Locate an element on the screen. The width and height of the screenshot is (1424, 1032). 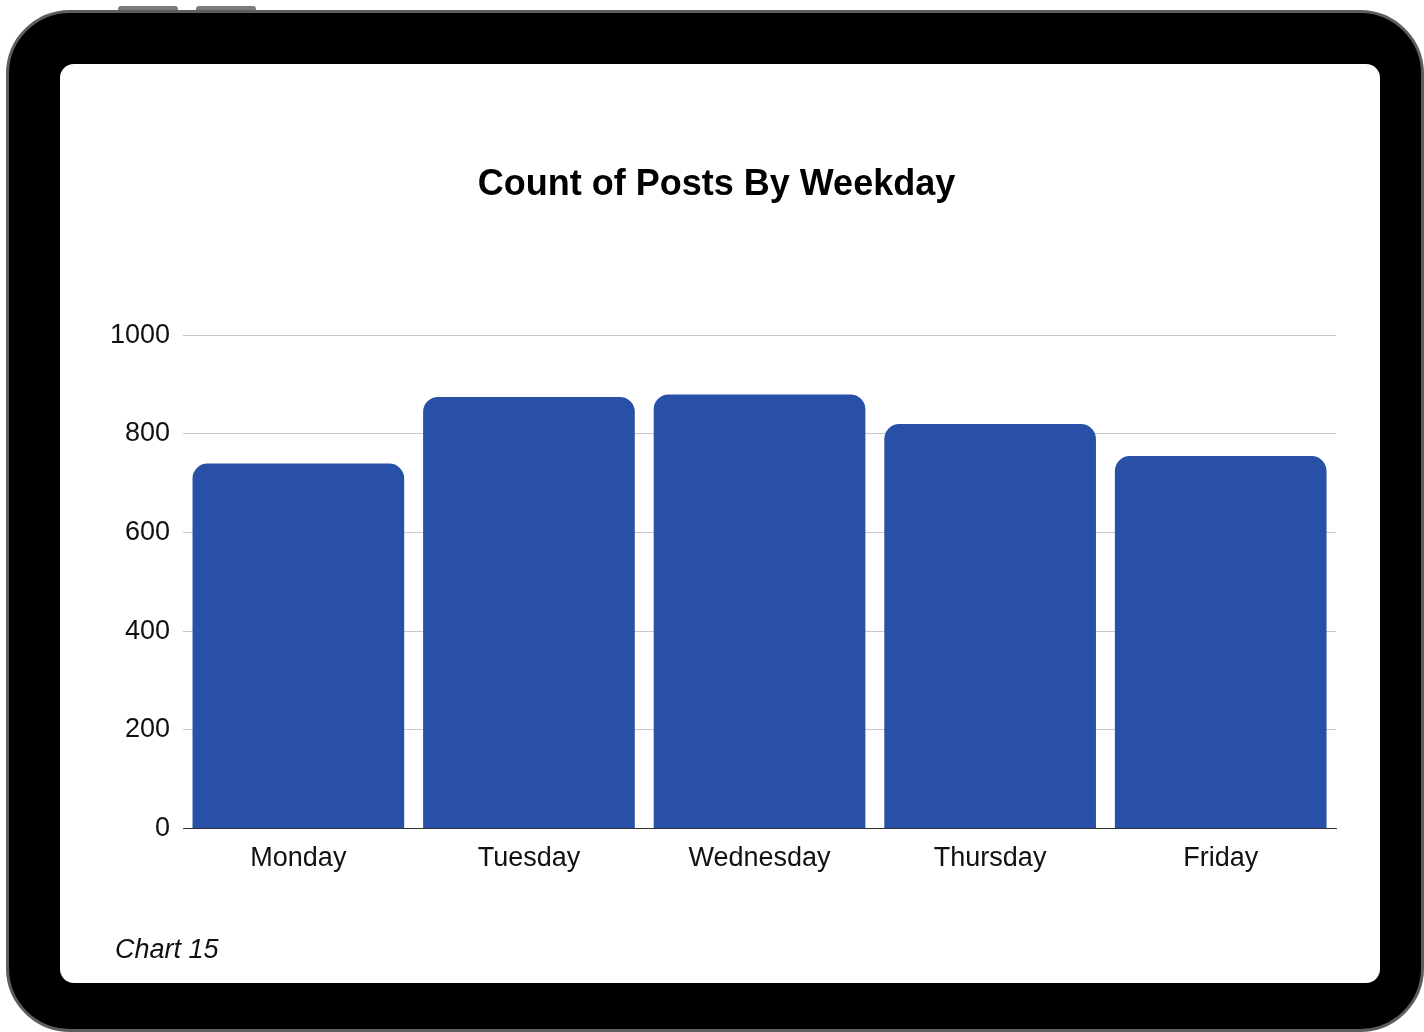
caption: Chart 15 is located at coordinates (167, 949).